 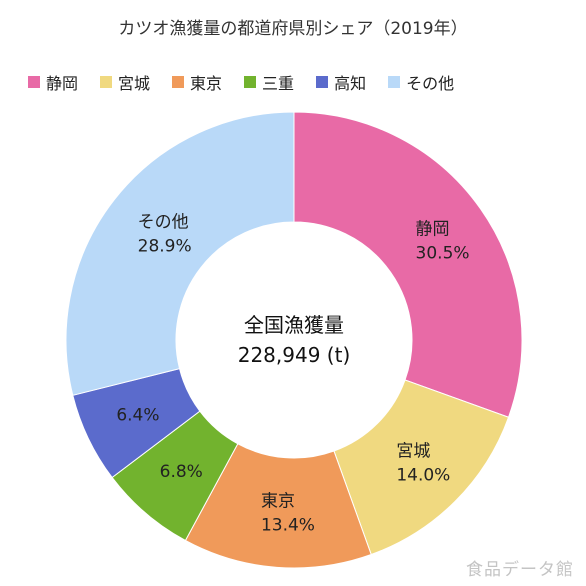 I want to click on center-label-value: 228,949 (t), so click(x=294, y=355).